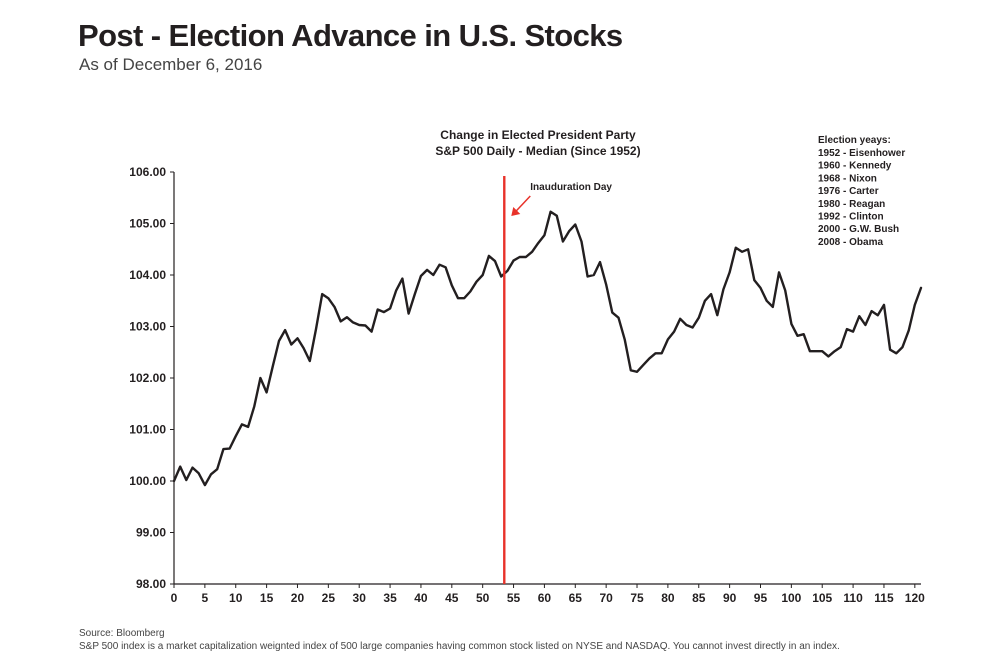 The width and height of the screenshot is (1000, 660). What do you see at coordinates (571, 187) in the screenshot?
I see `inauguration-label: Inauduration Day` at bounding box center [571, 187].